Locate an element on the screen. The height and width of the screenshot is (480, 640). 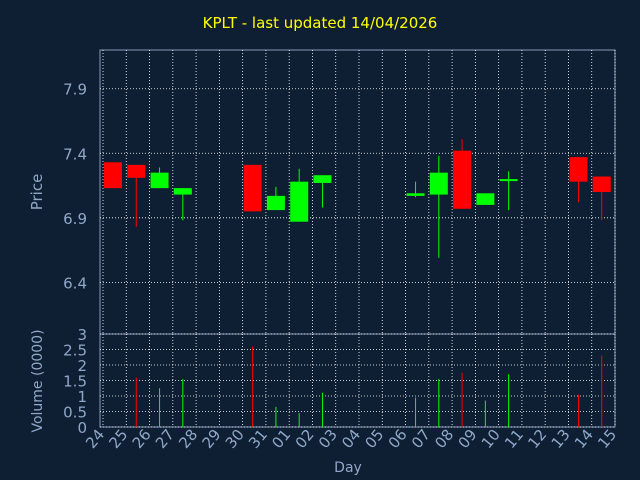
volume-y-tick-labels: 00.511.522.53 is located at coordinates (75, 381).